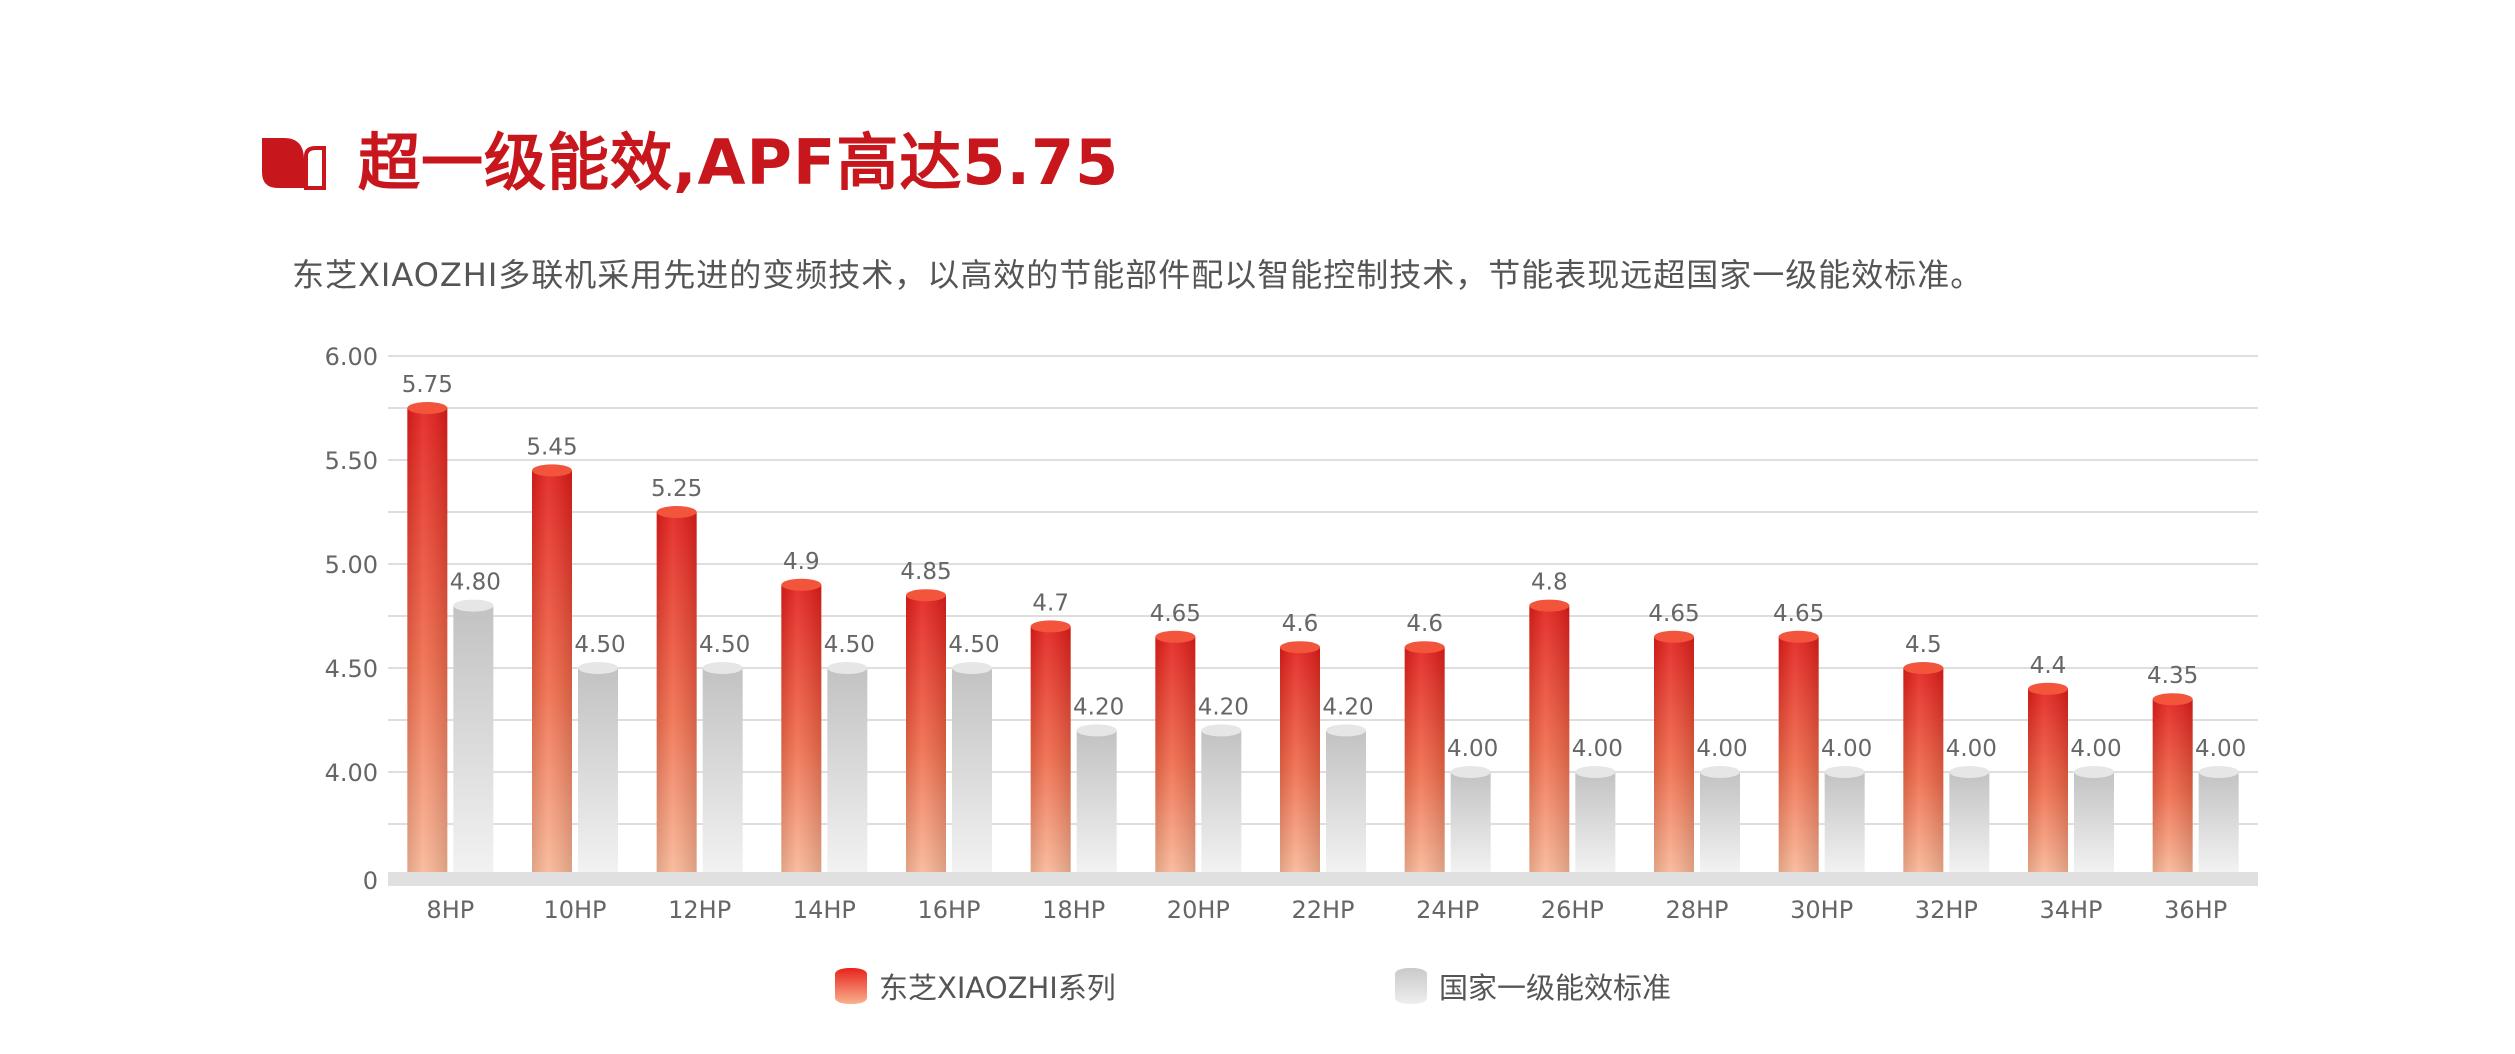  Describe the element at coordinates (1946, 910) in the screenshot. I see `x-category-label: 32HP` at that location.